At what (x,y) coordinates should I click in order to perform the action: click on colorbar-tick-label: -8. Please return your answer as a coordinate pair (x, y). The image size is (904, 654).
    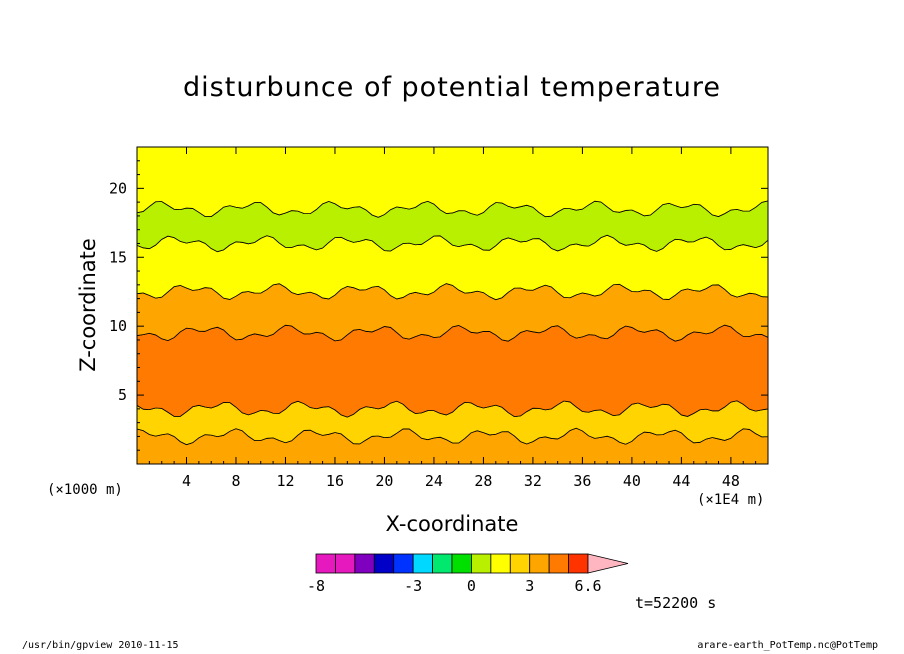
    Looking at the image, I should click on (316, 586).